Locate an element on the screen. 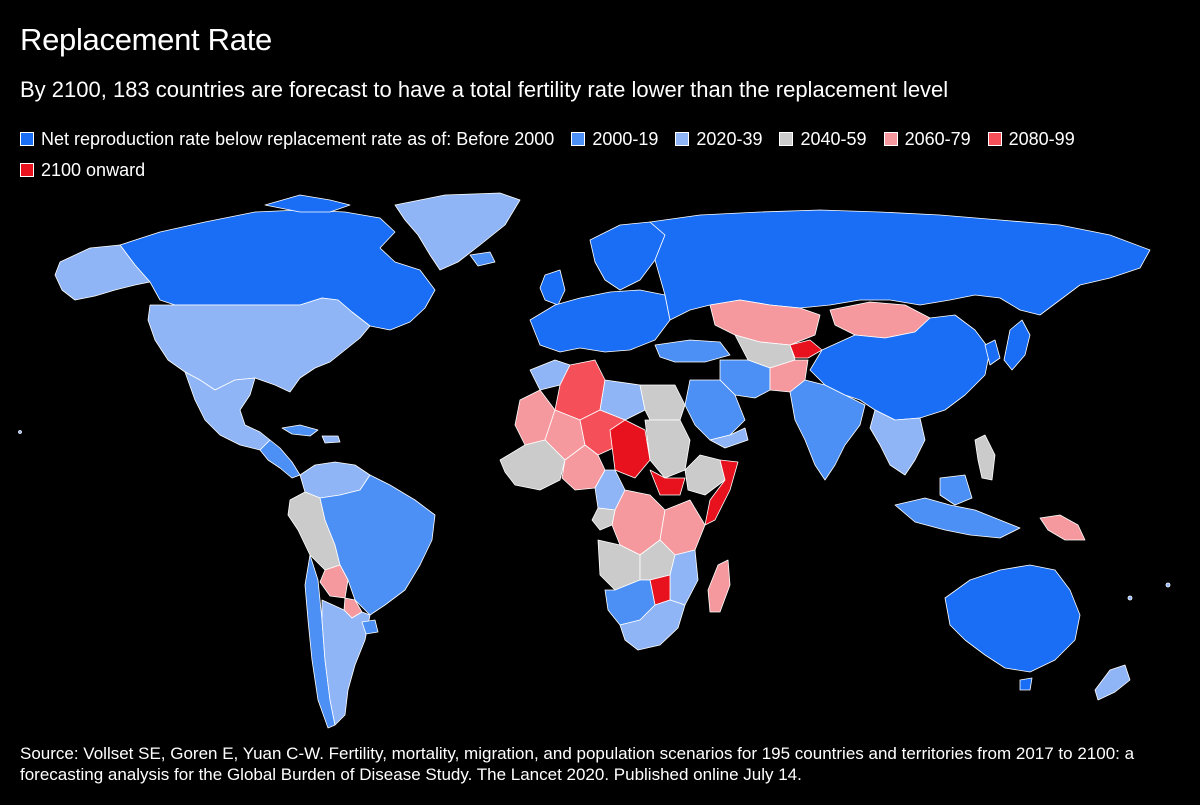 Image resolution: width=1200 pixels, height=805 pixels. region-mozambique is located at coordinates (684, 577).